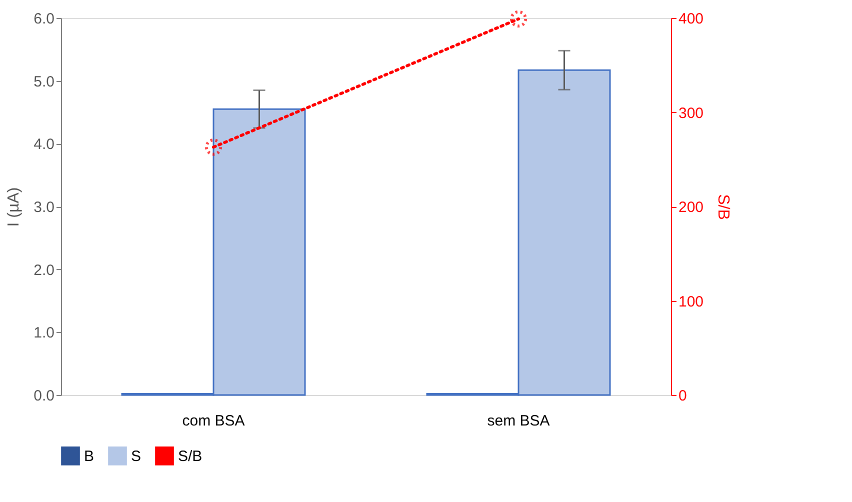 This screenshot has width=852, height=502. What do you see at coordinates (44, 145) in the screenshot?
I see `y-tick-label: 4.0` at bounding box center [44, 145].